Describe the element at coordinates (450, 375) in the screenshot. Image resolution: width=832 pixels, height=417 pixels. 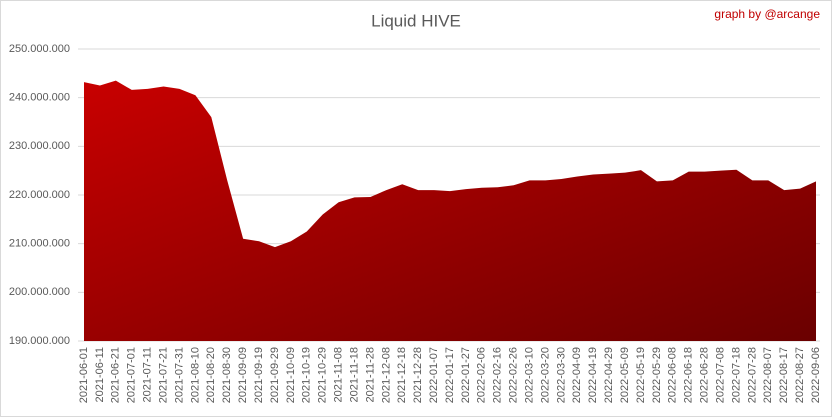
I see `x-tick-label: 2022-01-17` at that location.